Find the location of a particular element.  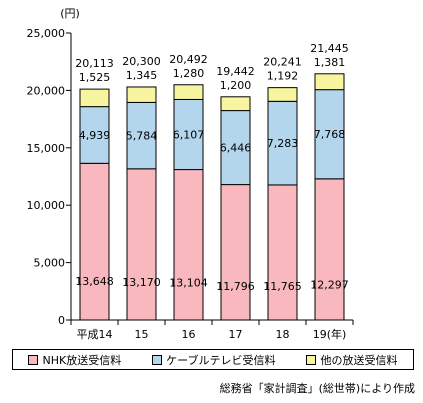

legend-item-cable: ケーブルテレビ受信料 is located at coordinates (214, 360).